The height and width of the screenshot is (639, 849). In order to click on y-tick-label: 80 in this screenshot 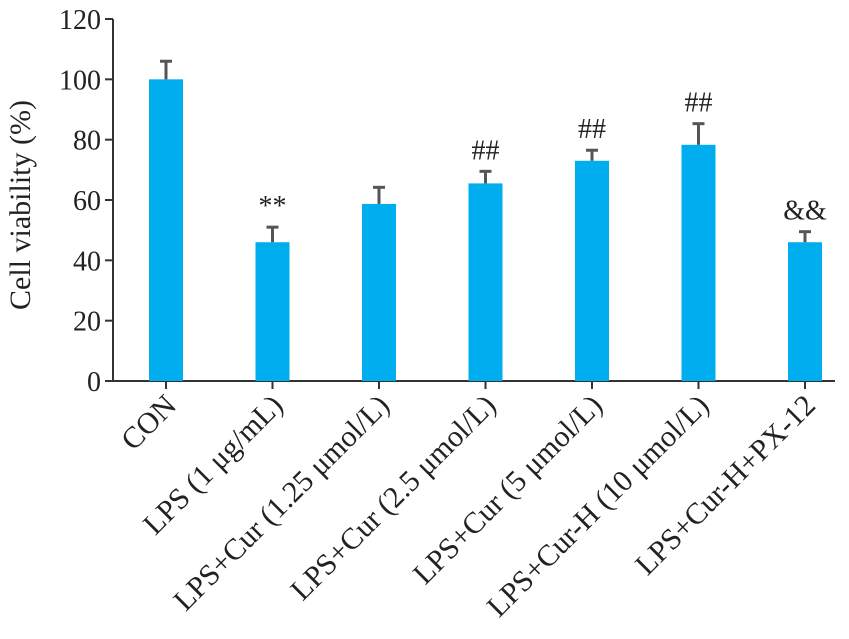, I will do `click(87, 141)`.